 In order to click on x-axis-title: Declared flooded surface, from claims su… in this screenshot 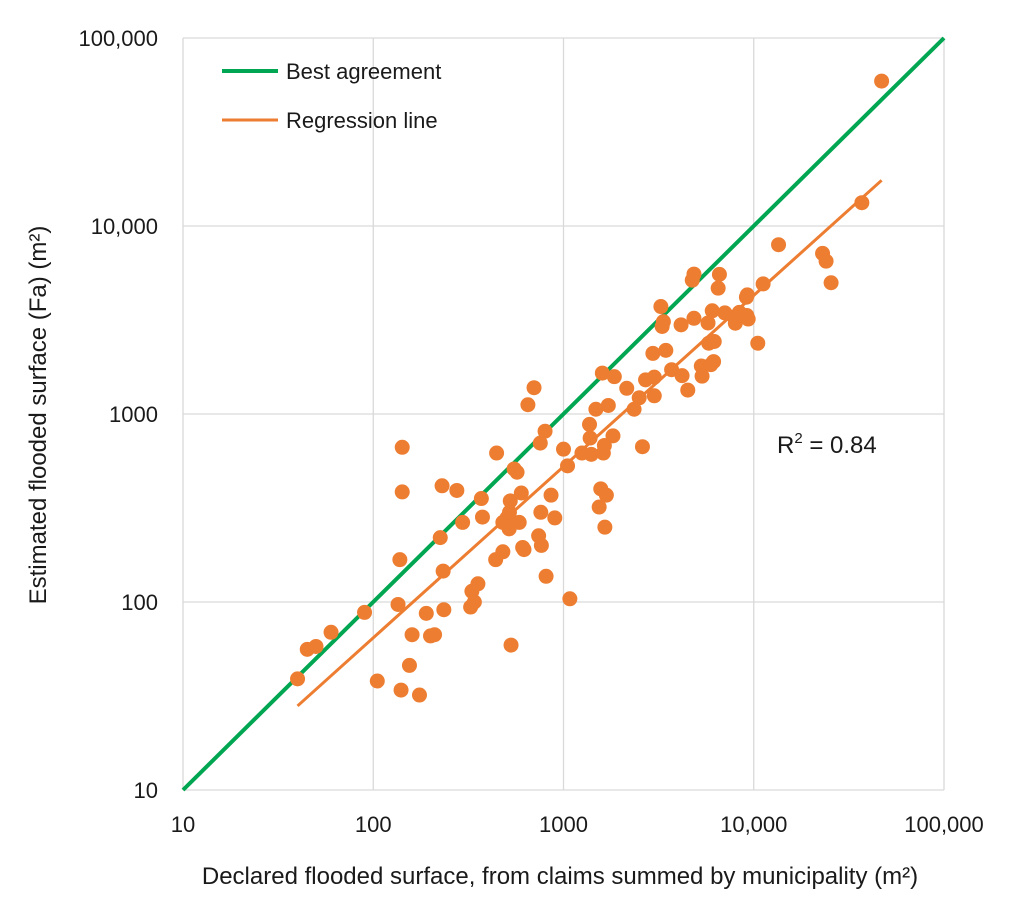, I will do `click(560, 876)`.